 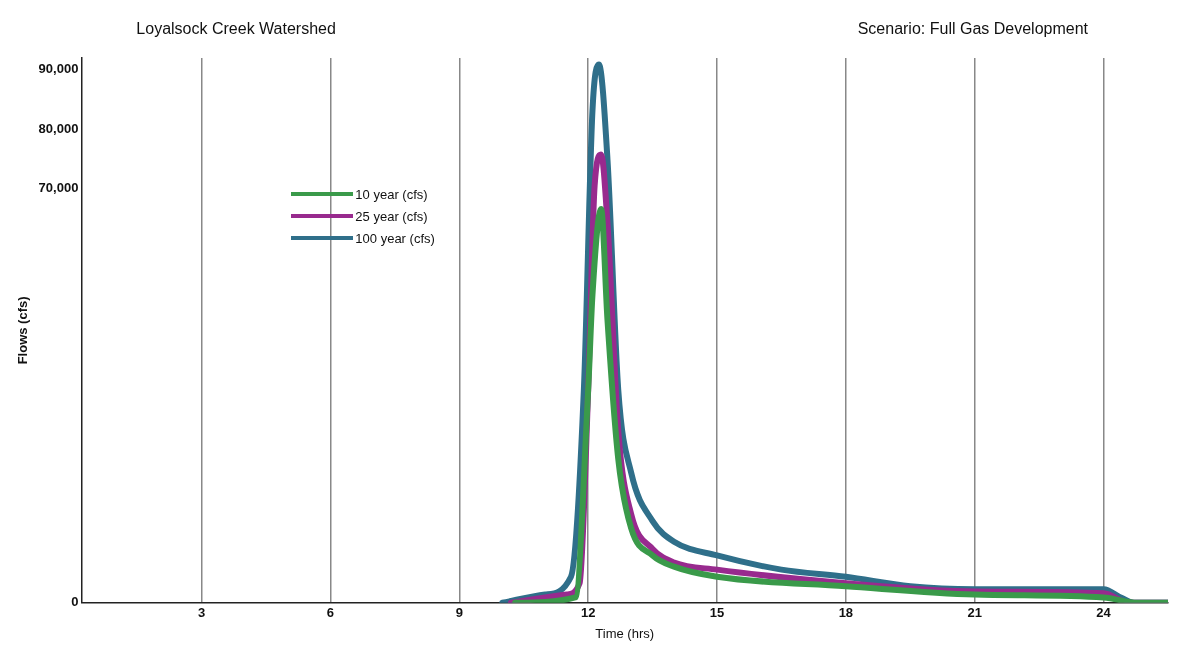 What do you see at coordinates (391, 216) in the screenshot?
I see `legend-label: 25 year (cfs)` at bounding box center [391, 216].